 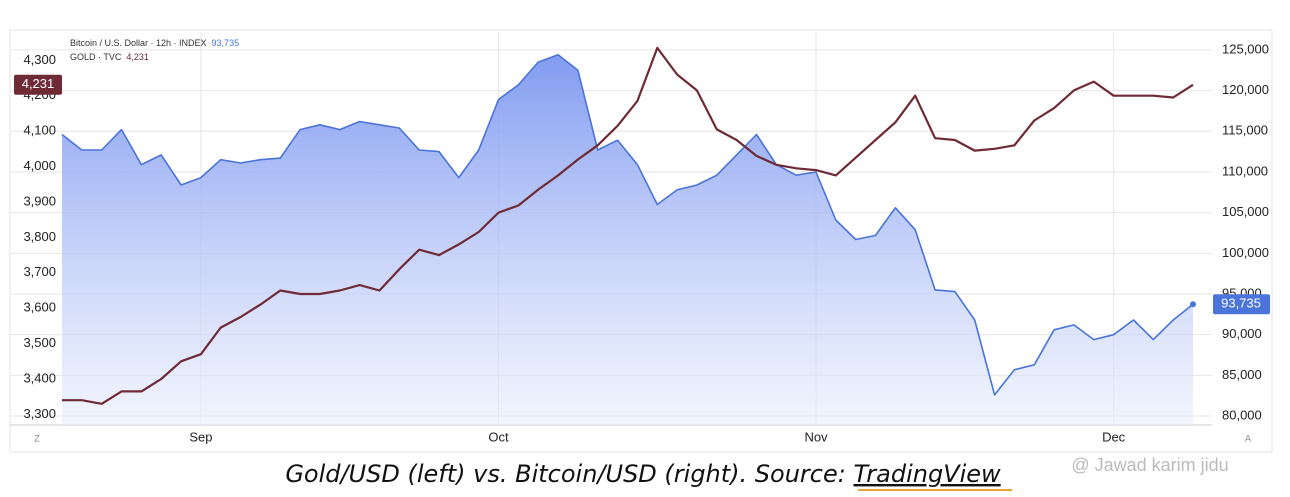 What do you see at coordinates (39, 130) in the screenshot?
I see `y-tick-label: 4,100` at bounding box center [39, 130].